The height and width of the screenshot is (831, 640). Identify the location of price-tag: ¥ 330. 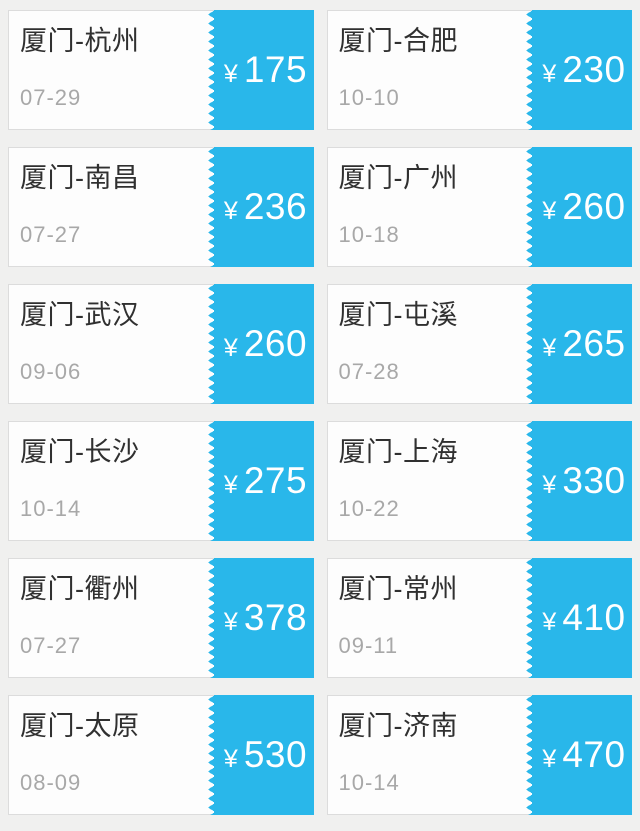
(582, 481).